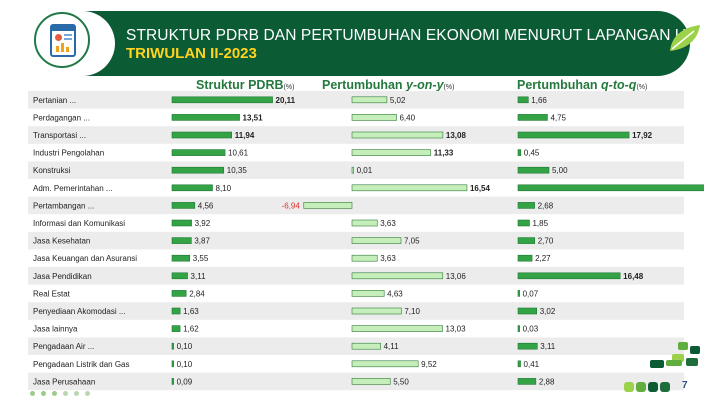 This screenshot has width=704, height=403. I want to click on data-label: 4,63, so click(395, 293).